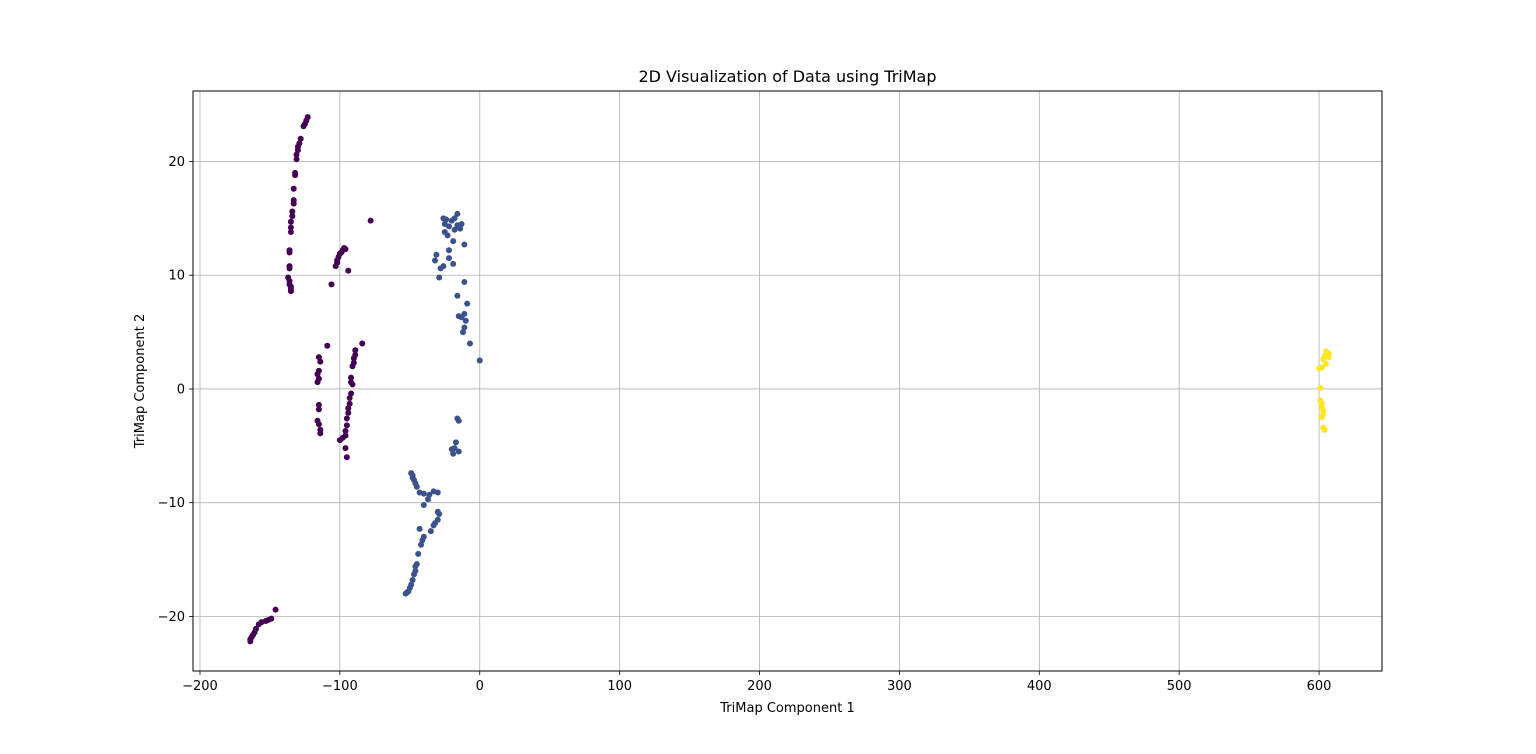 The height and width of the screenshot is (754, 1536). Describe the element at coordinates (171, 503) in the screenshot. I see `y-tick-label: −10` at that location.